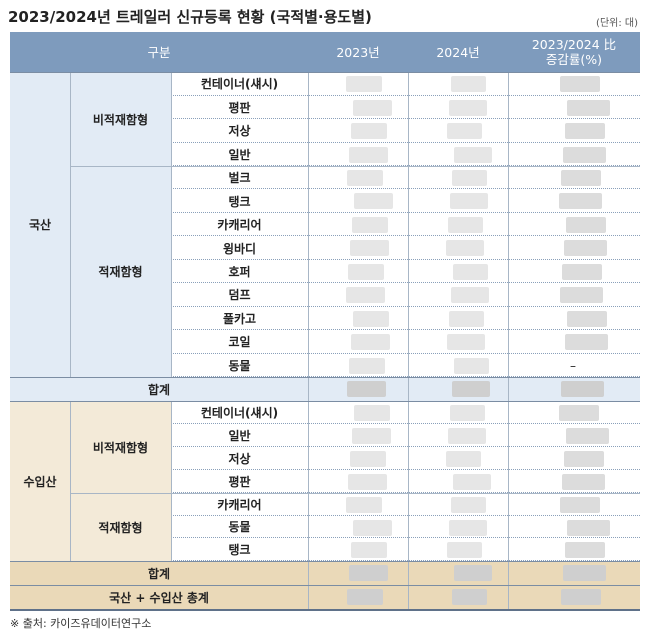 Image resolution: width=650 pixels, height=636 pixels. What do you see at coordinates (239, 107) in the screenshot?
I see `item-label: 평판` at bounding box center [239, 107].